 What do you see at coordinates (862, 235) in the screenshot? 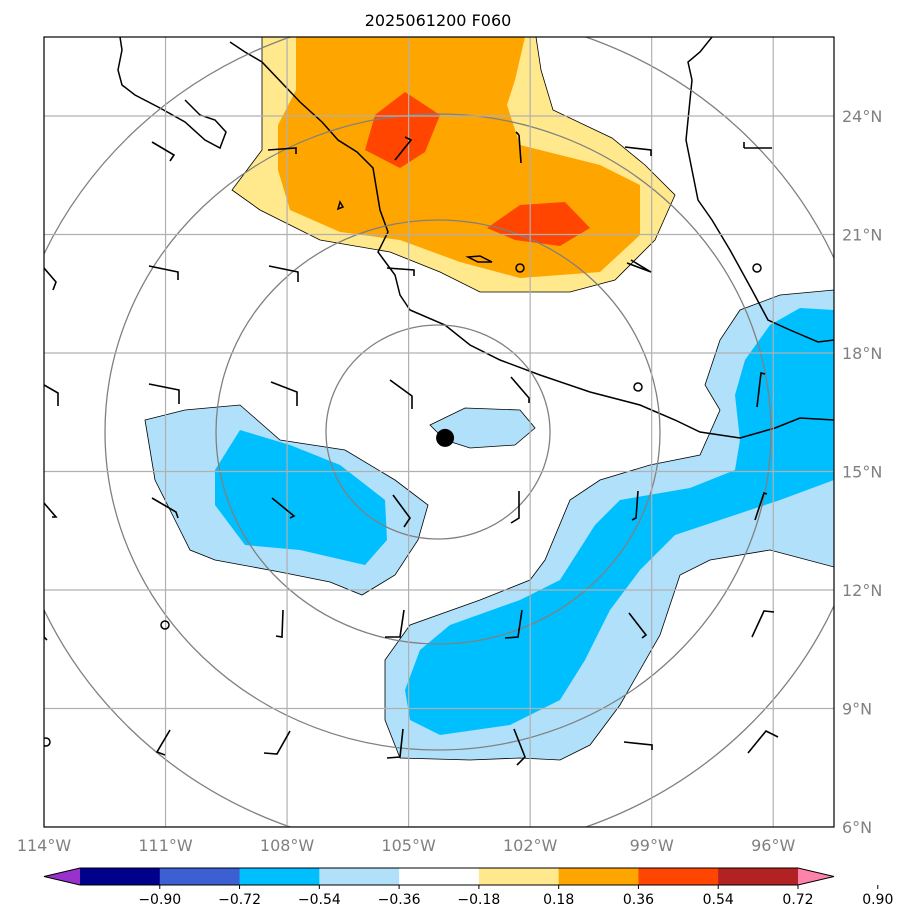
I see `lat-tick-label: 21°N` at bounding box center [862, 235].